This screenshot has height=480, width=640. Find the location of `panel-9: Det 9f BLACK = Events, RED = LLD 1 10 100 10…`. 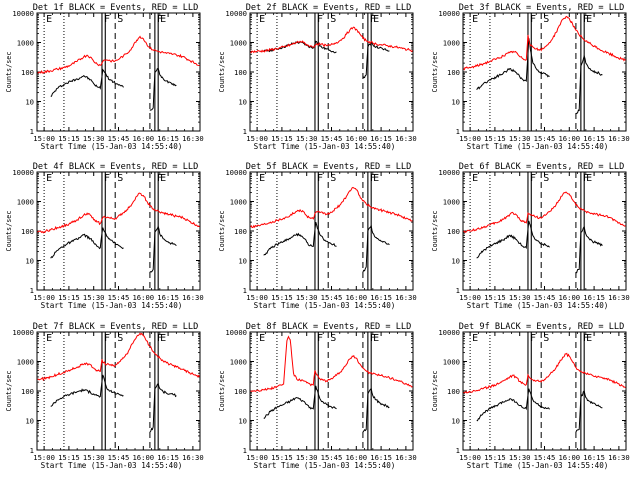

panel-9: Det 9f BLACK = Events, RED = LLD 1 10 100 10… is located at coordinates (530, 396).